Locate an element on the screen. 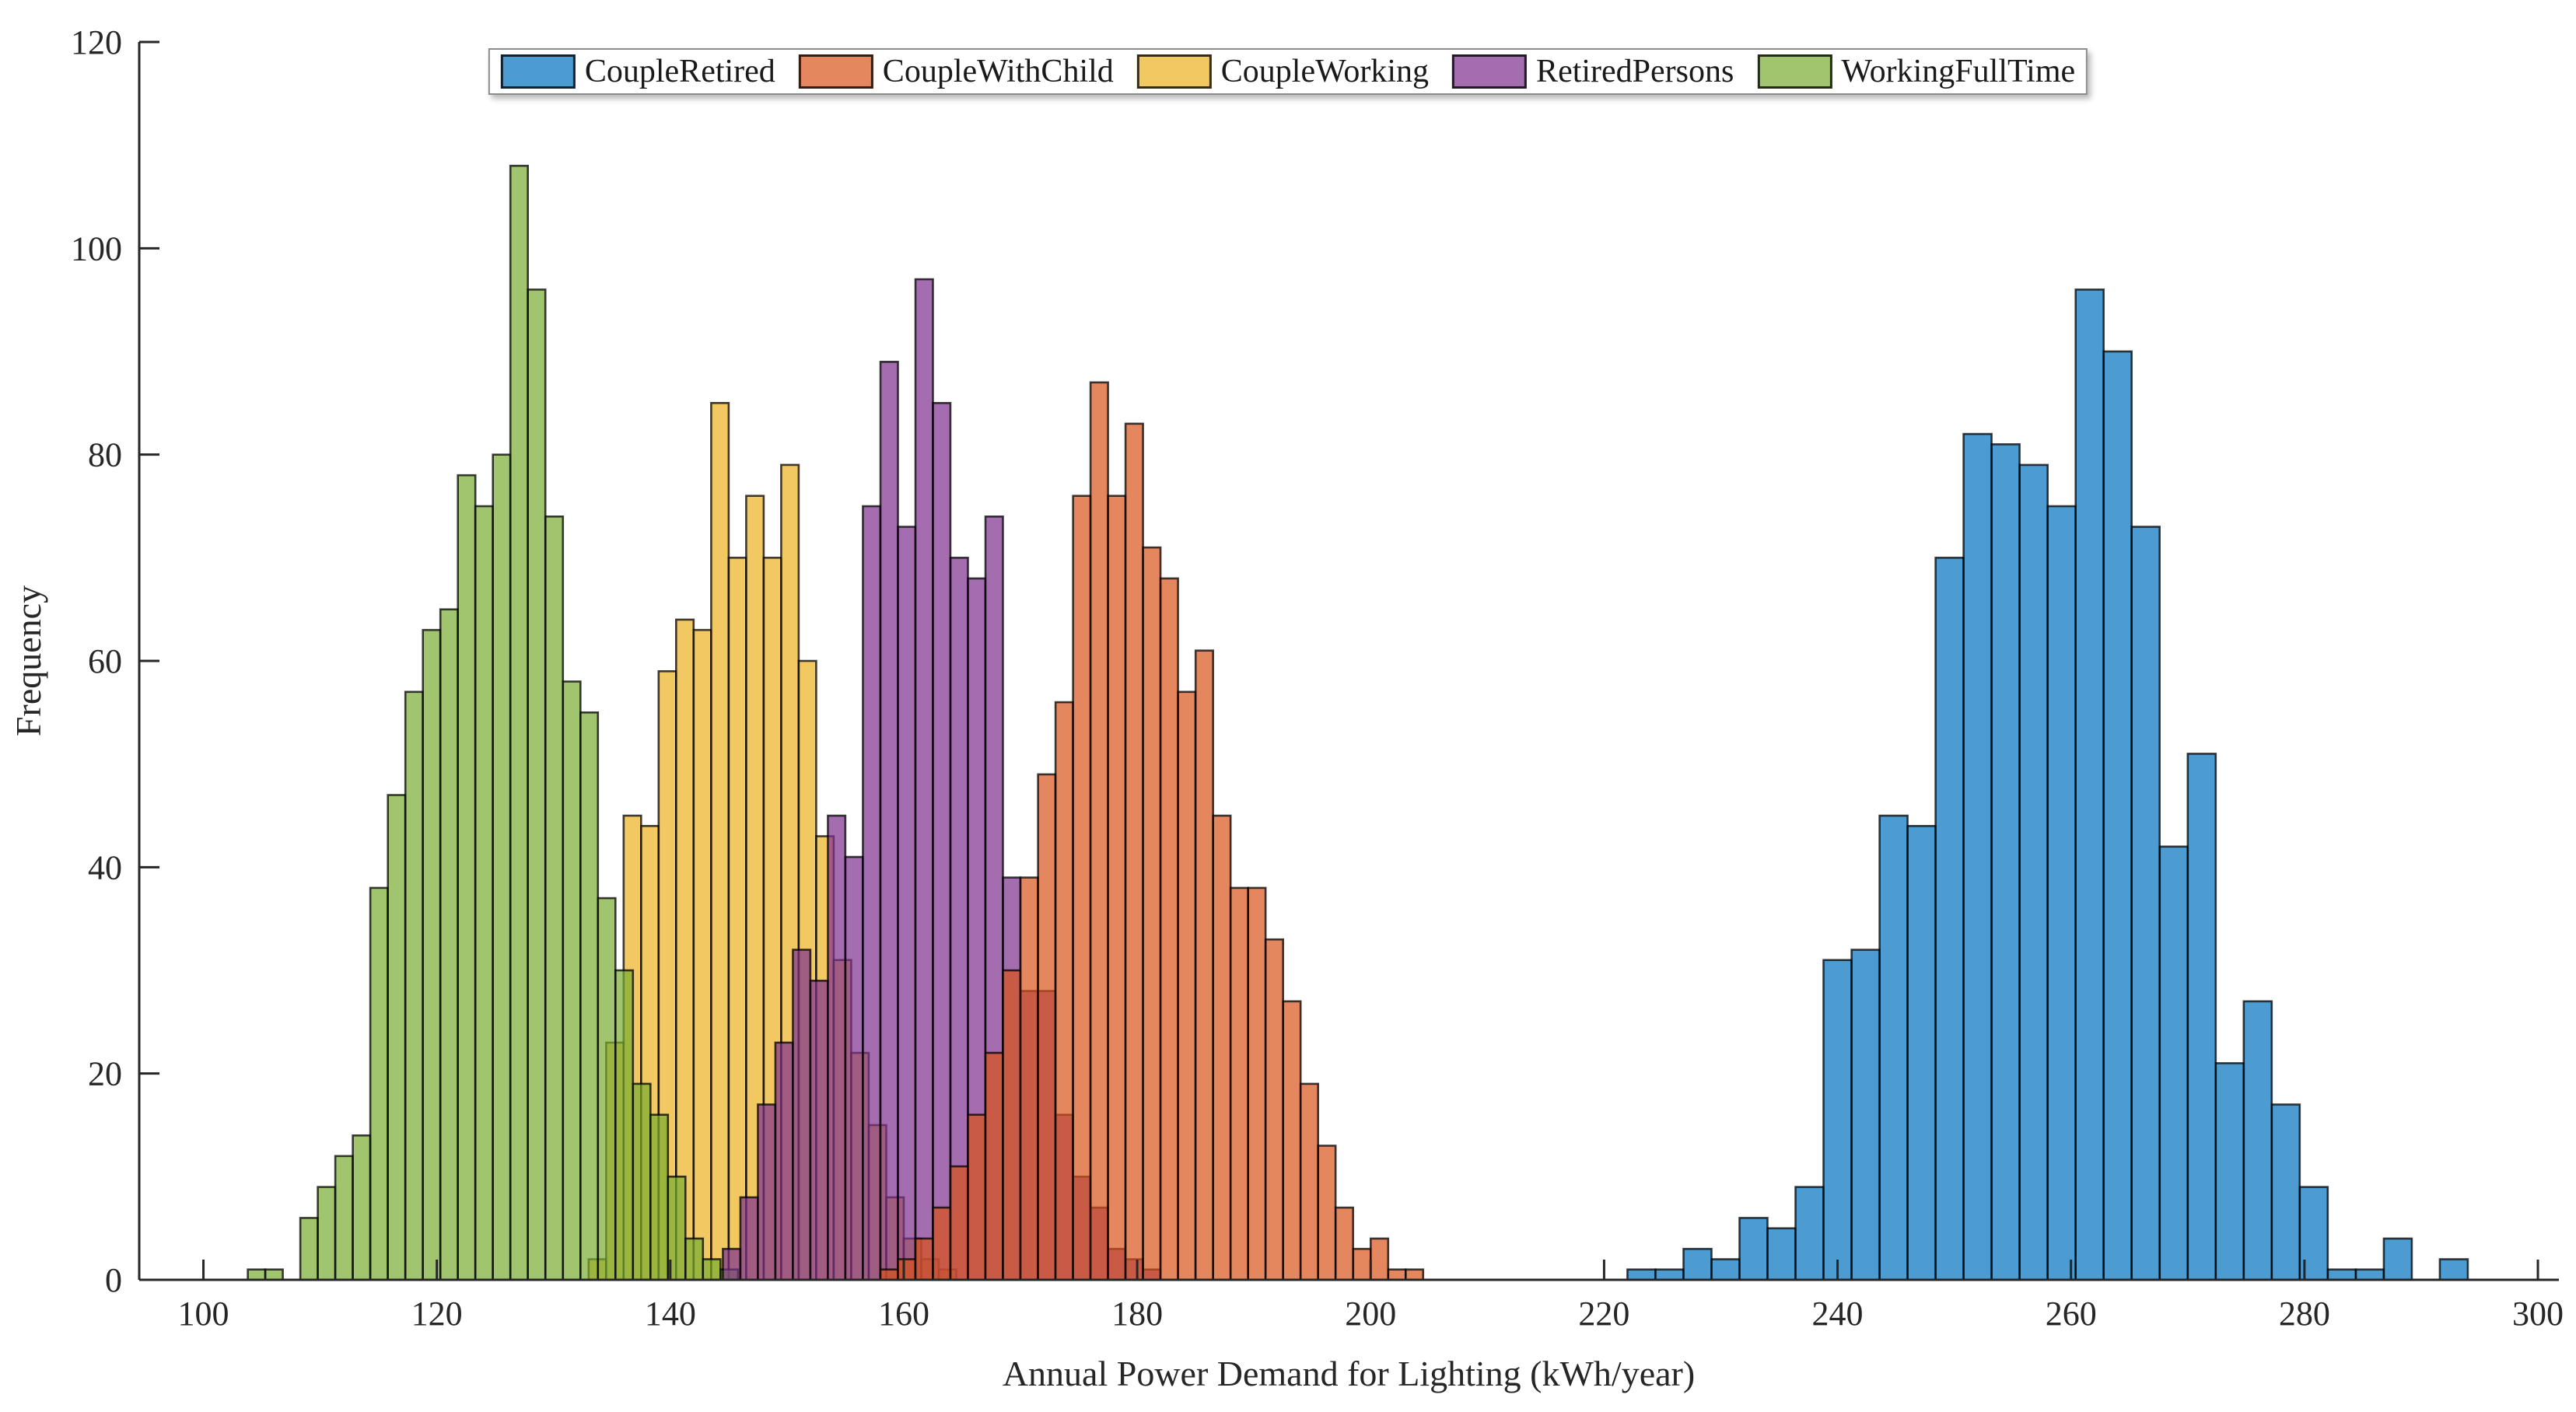 The image size is (2576, 1412). x-tick-label: 240 is located at coordinates (1838, 1314).